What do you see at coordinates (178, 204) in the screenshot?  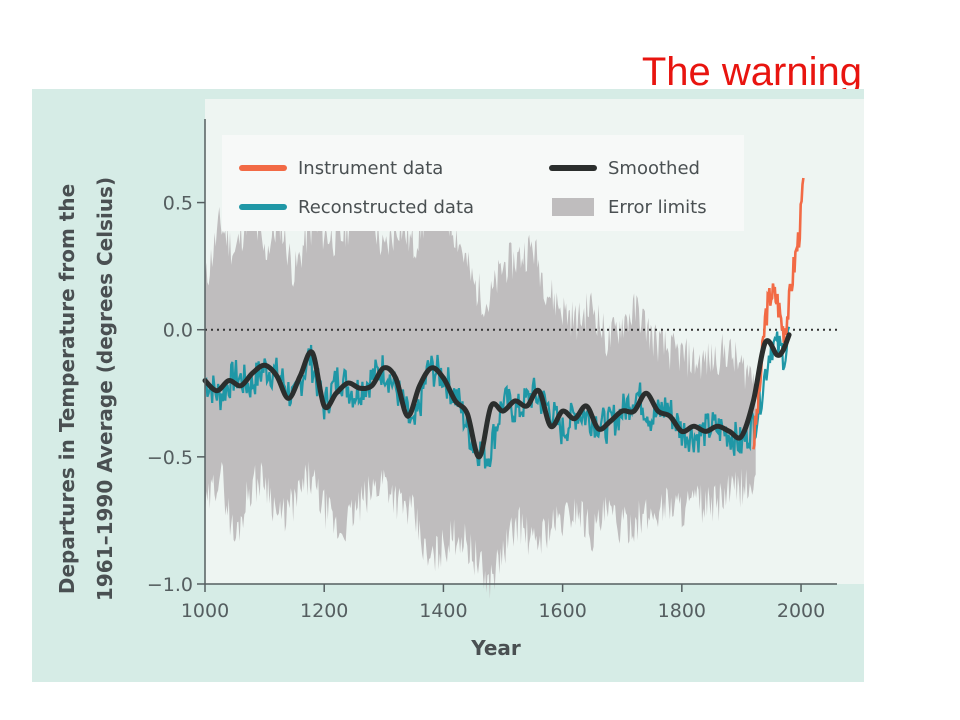 I see `y-tick-label: 0.5` at bounding box center [178, 204].